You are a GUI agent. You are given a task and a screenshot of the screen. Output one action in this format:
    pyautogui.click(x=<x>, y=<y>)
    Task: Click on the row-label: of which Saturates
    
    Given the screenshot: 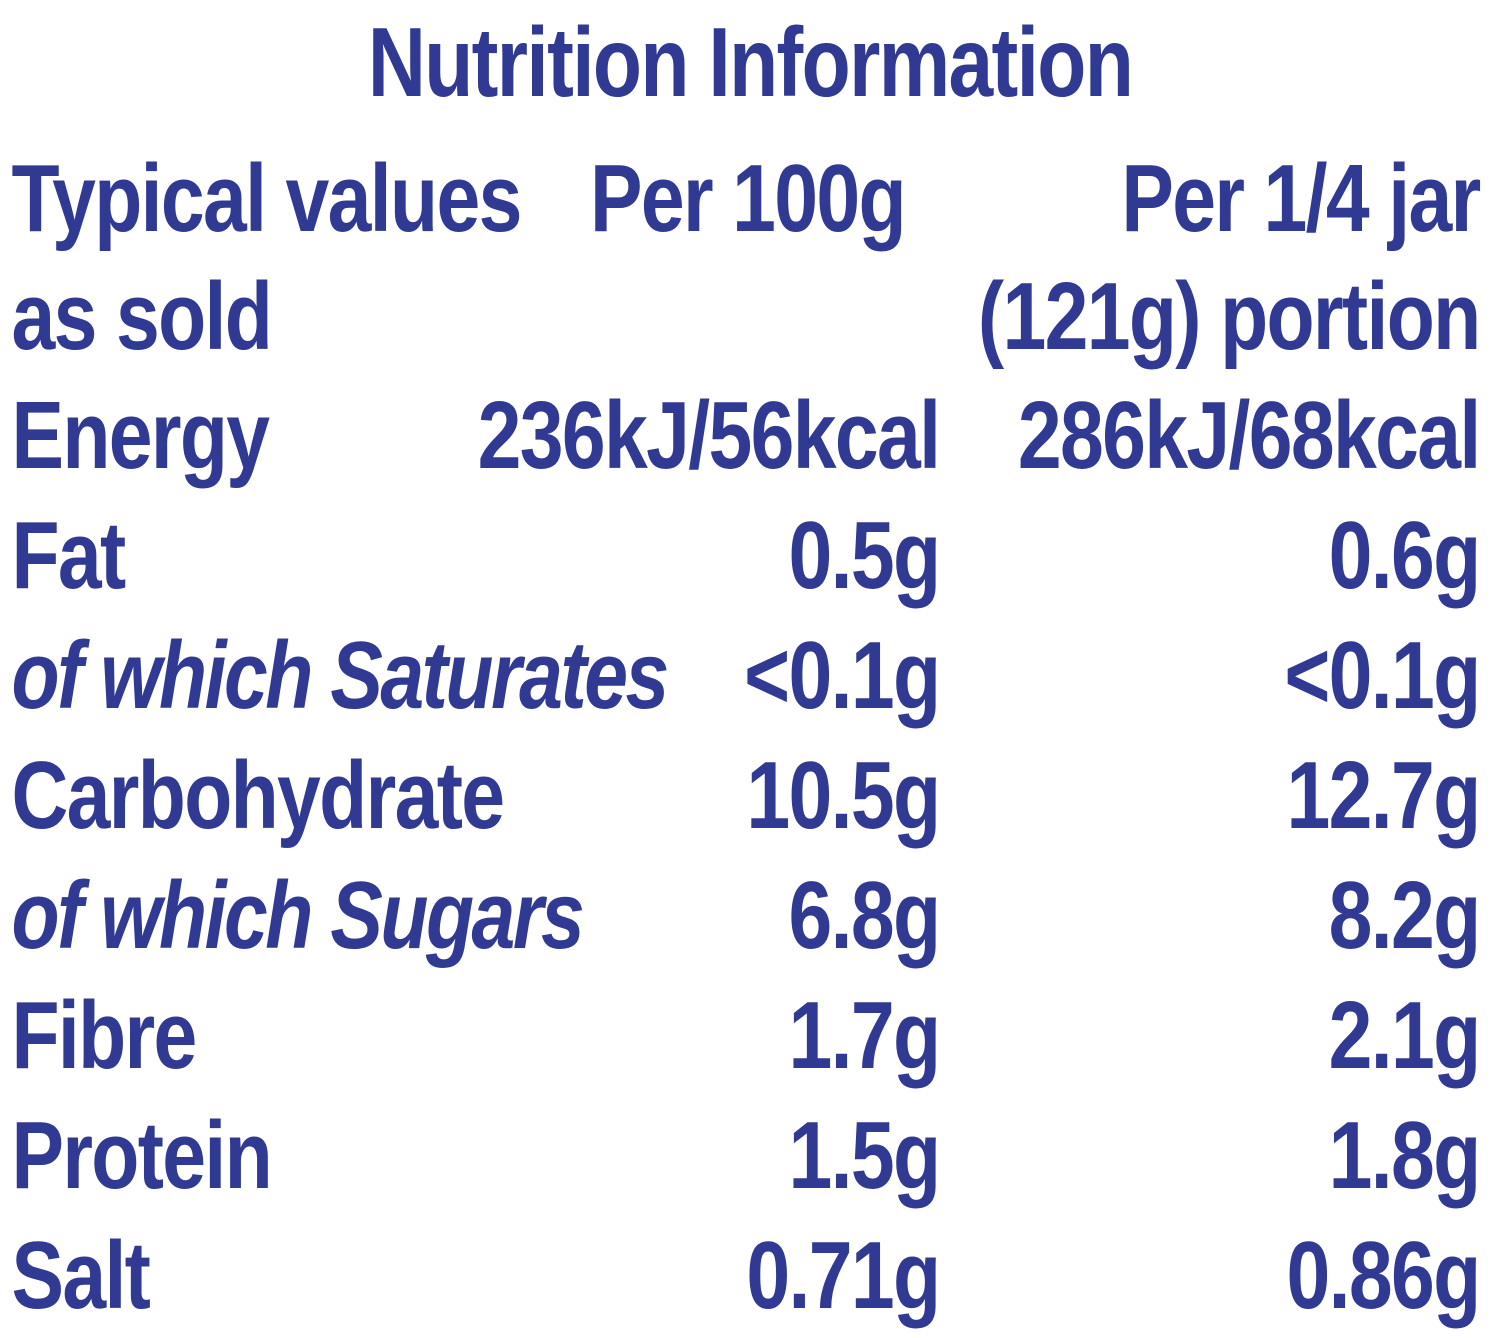 What is the action you would take?
    pyautogui.click(x=340, y=675)
    